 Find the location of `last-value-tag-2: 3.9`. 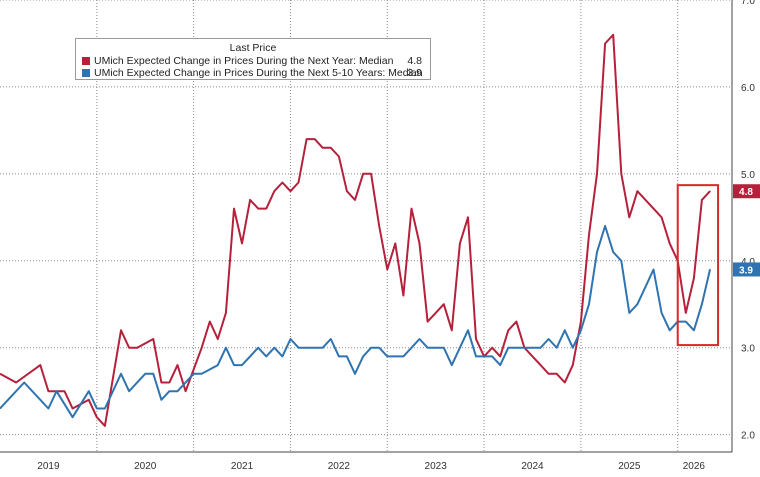

last-value-tag-2: 3.9 is located at coordinates (746, 270).